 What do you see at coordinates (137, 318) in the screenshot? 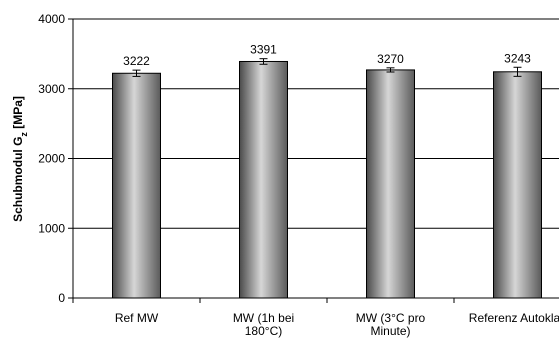
I see `x-category-label: Ref MW` at bounding box center [137, 318].